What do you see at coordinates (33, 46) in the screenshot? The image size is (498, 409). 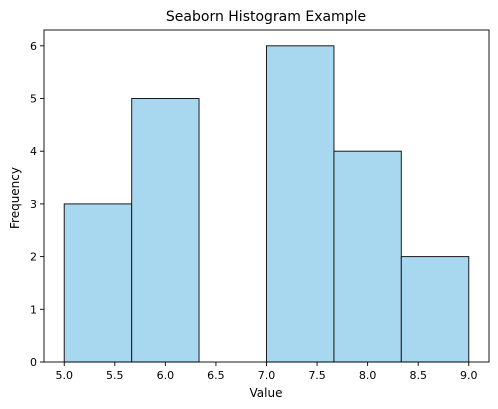 I see `y-tick-label: 6` at bounding box center [33, 46].